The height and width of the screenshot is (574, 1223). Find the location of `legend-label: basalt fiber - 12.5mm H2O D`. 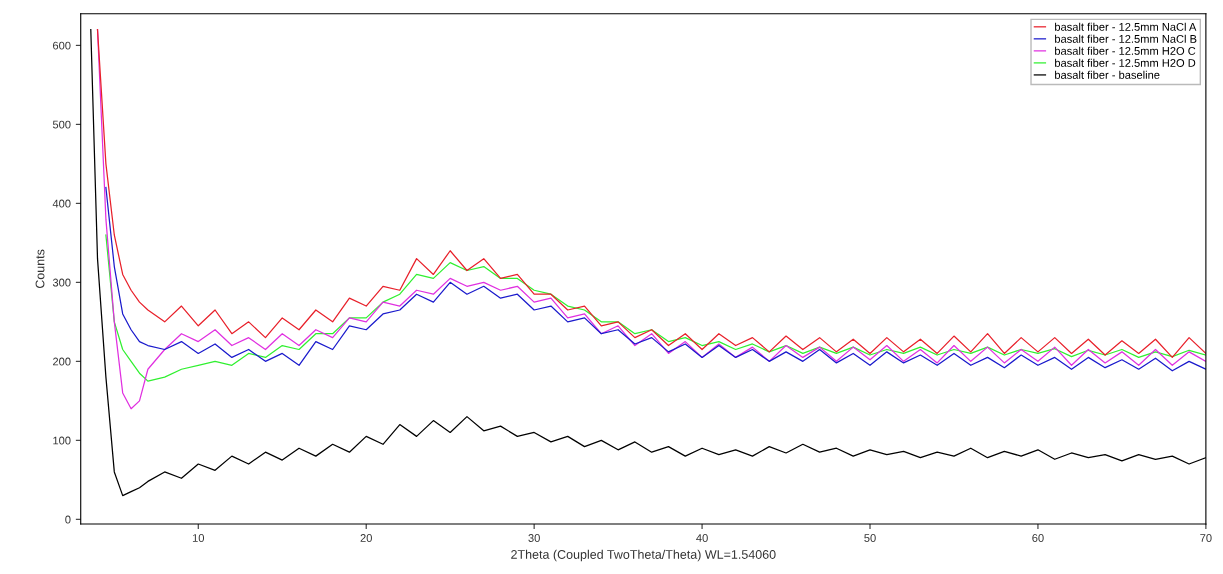

legend-label: basalt fiber - 12.5mm H2O D is located at coordinates (1125, 62).